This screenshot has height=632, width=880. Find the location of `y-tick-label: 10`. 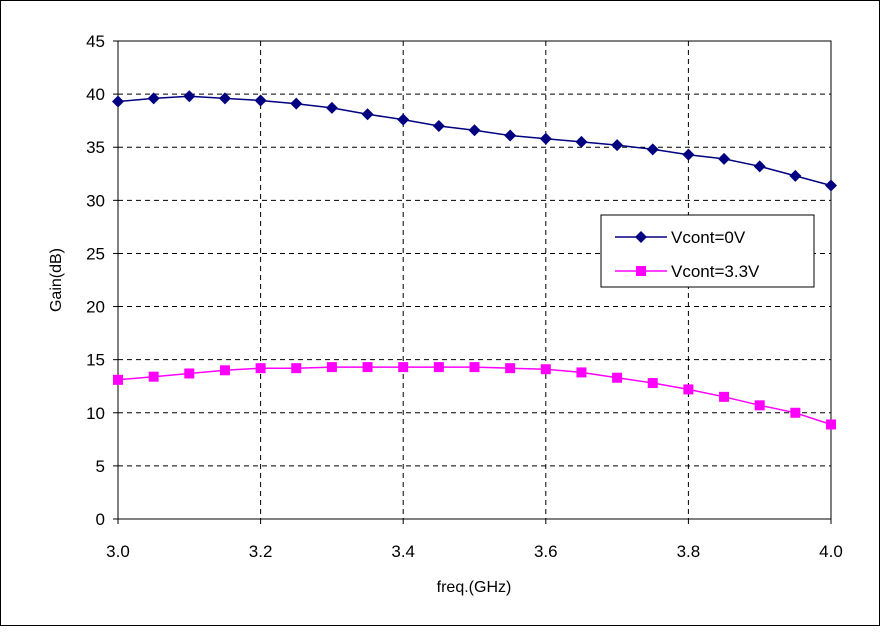

y-tick-label: 10 is located at coordinates (95, 413).